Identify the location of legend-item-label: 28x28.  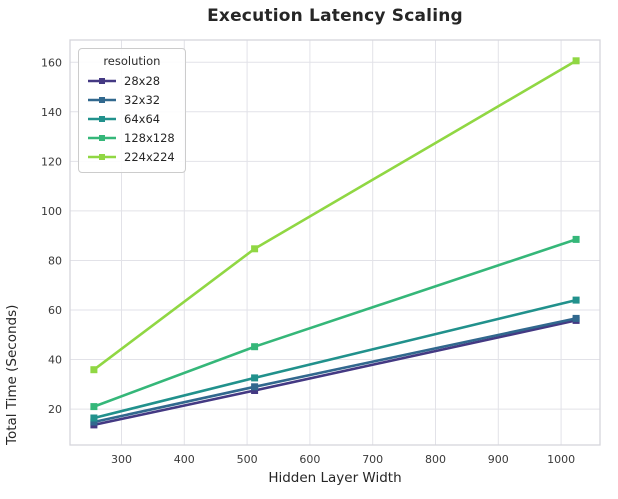
(142, 80).